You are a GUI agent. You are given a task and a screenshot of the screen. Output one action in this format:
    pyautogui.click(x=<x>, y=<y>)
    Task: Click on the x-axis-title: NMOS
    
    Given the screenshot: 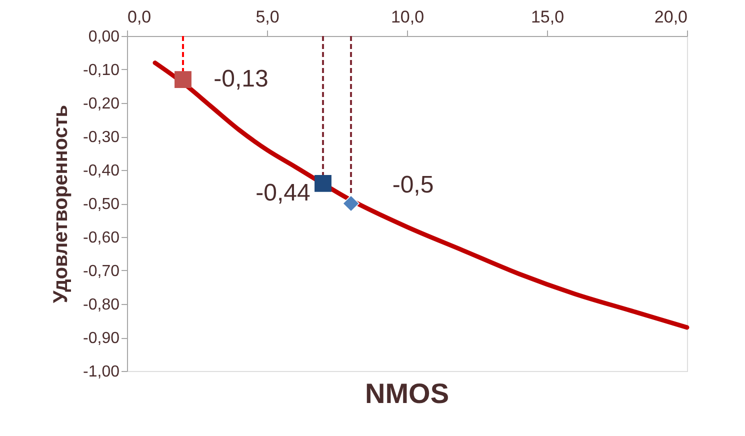 What is the action you would take?
    pyautogui.click(x=407, y=393)
    